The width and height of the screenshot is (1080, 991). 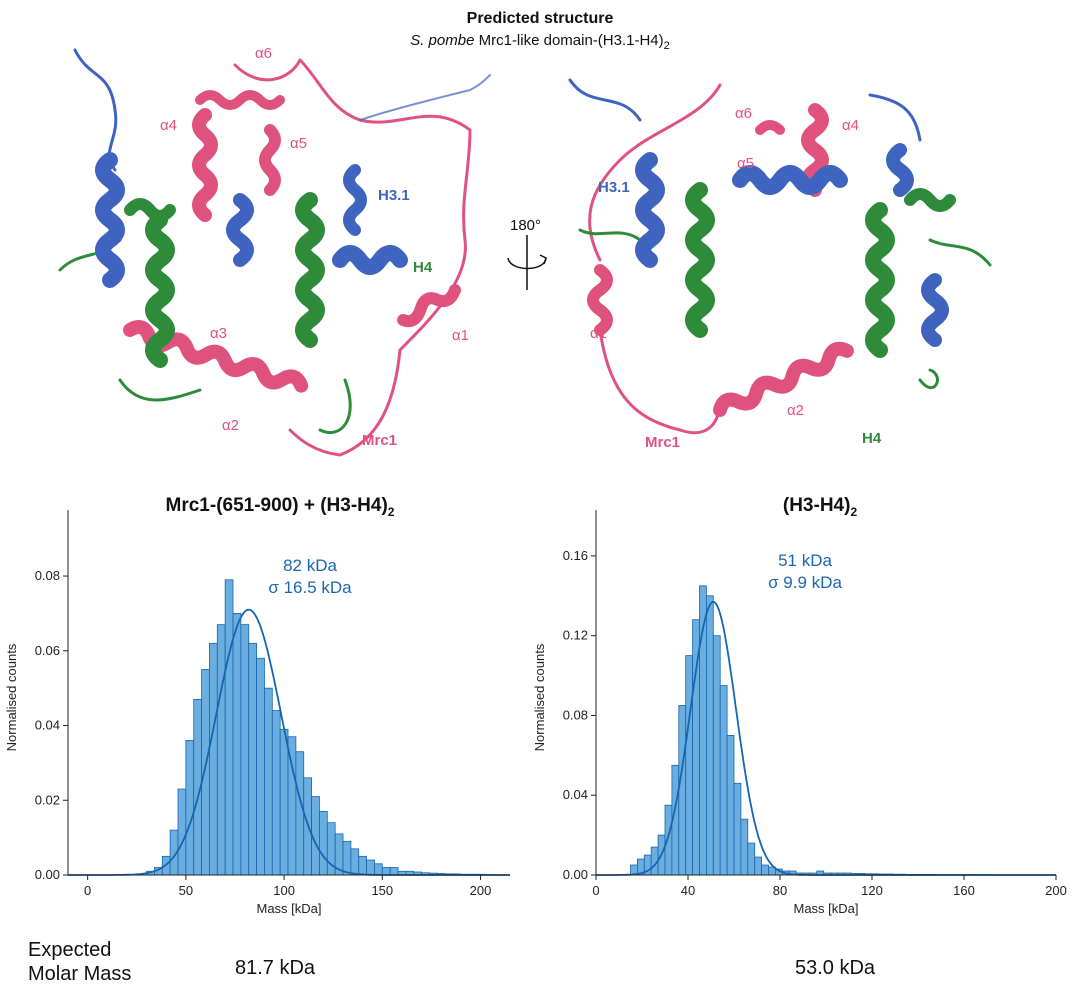 What do you see at coordinates (785, 308) in the screenshot?
I see `h4-loop` at bounding box center [785, 308].